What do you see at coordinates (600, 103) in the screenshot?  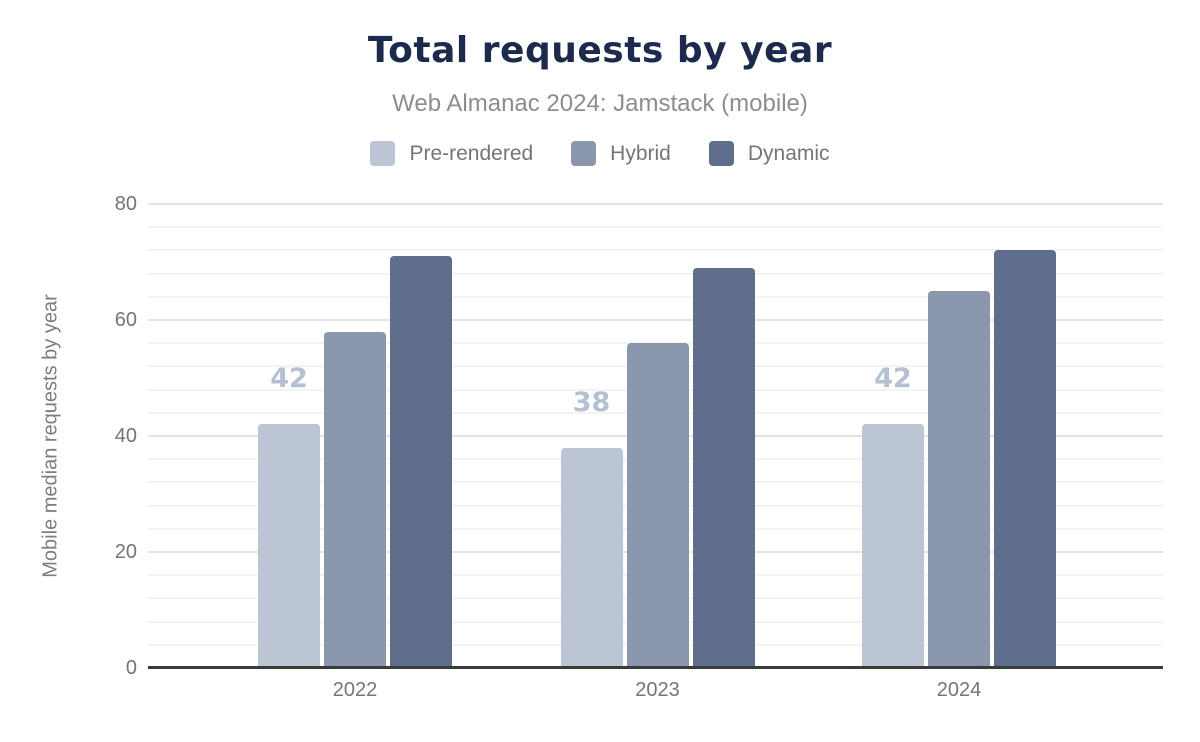 I see `chart-subtitle: Web Almanac 2024: Jamstack (mobile)` at bounding box center [600, 103].